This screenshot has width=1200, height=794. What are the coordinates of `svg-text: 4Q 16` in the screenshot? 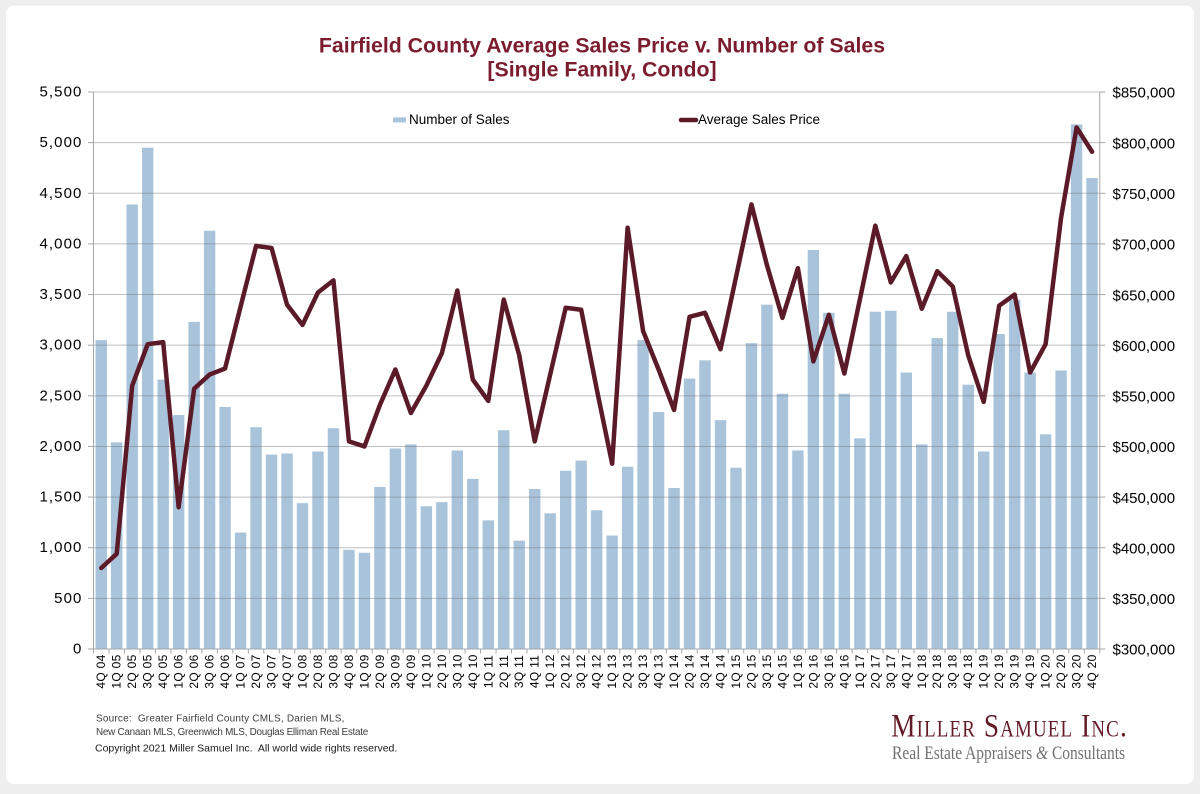 It's located at (844, 671).